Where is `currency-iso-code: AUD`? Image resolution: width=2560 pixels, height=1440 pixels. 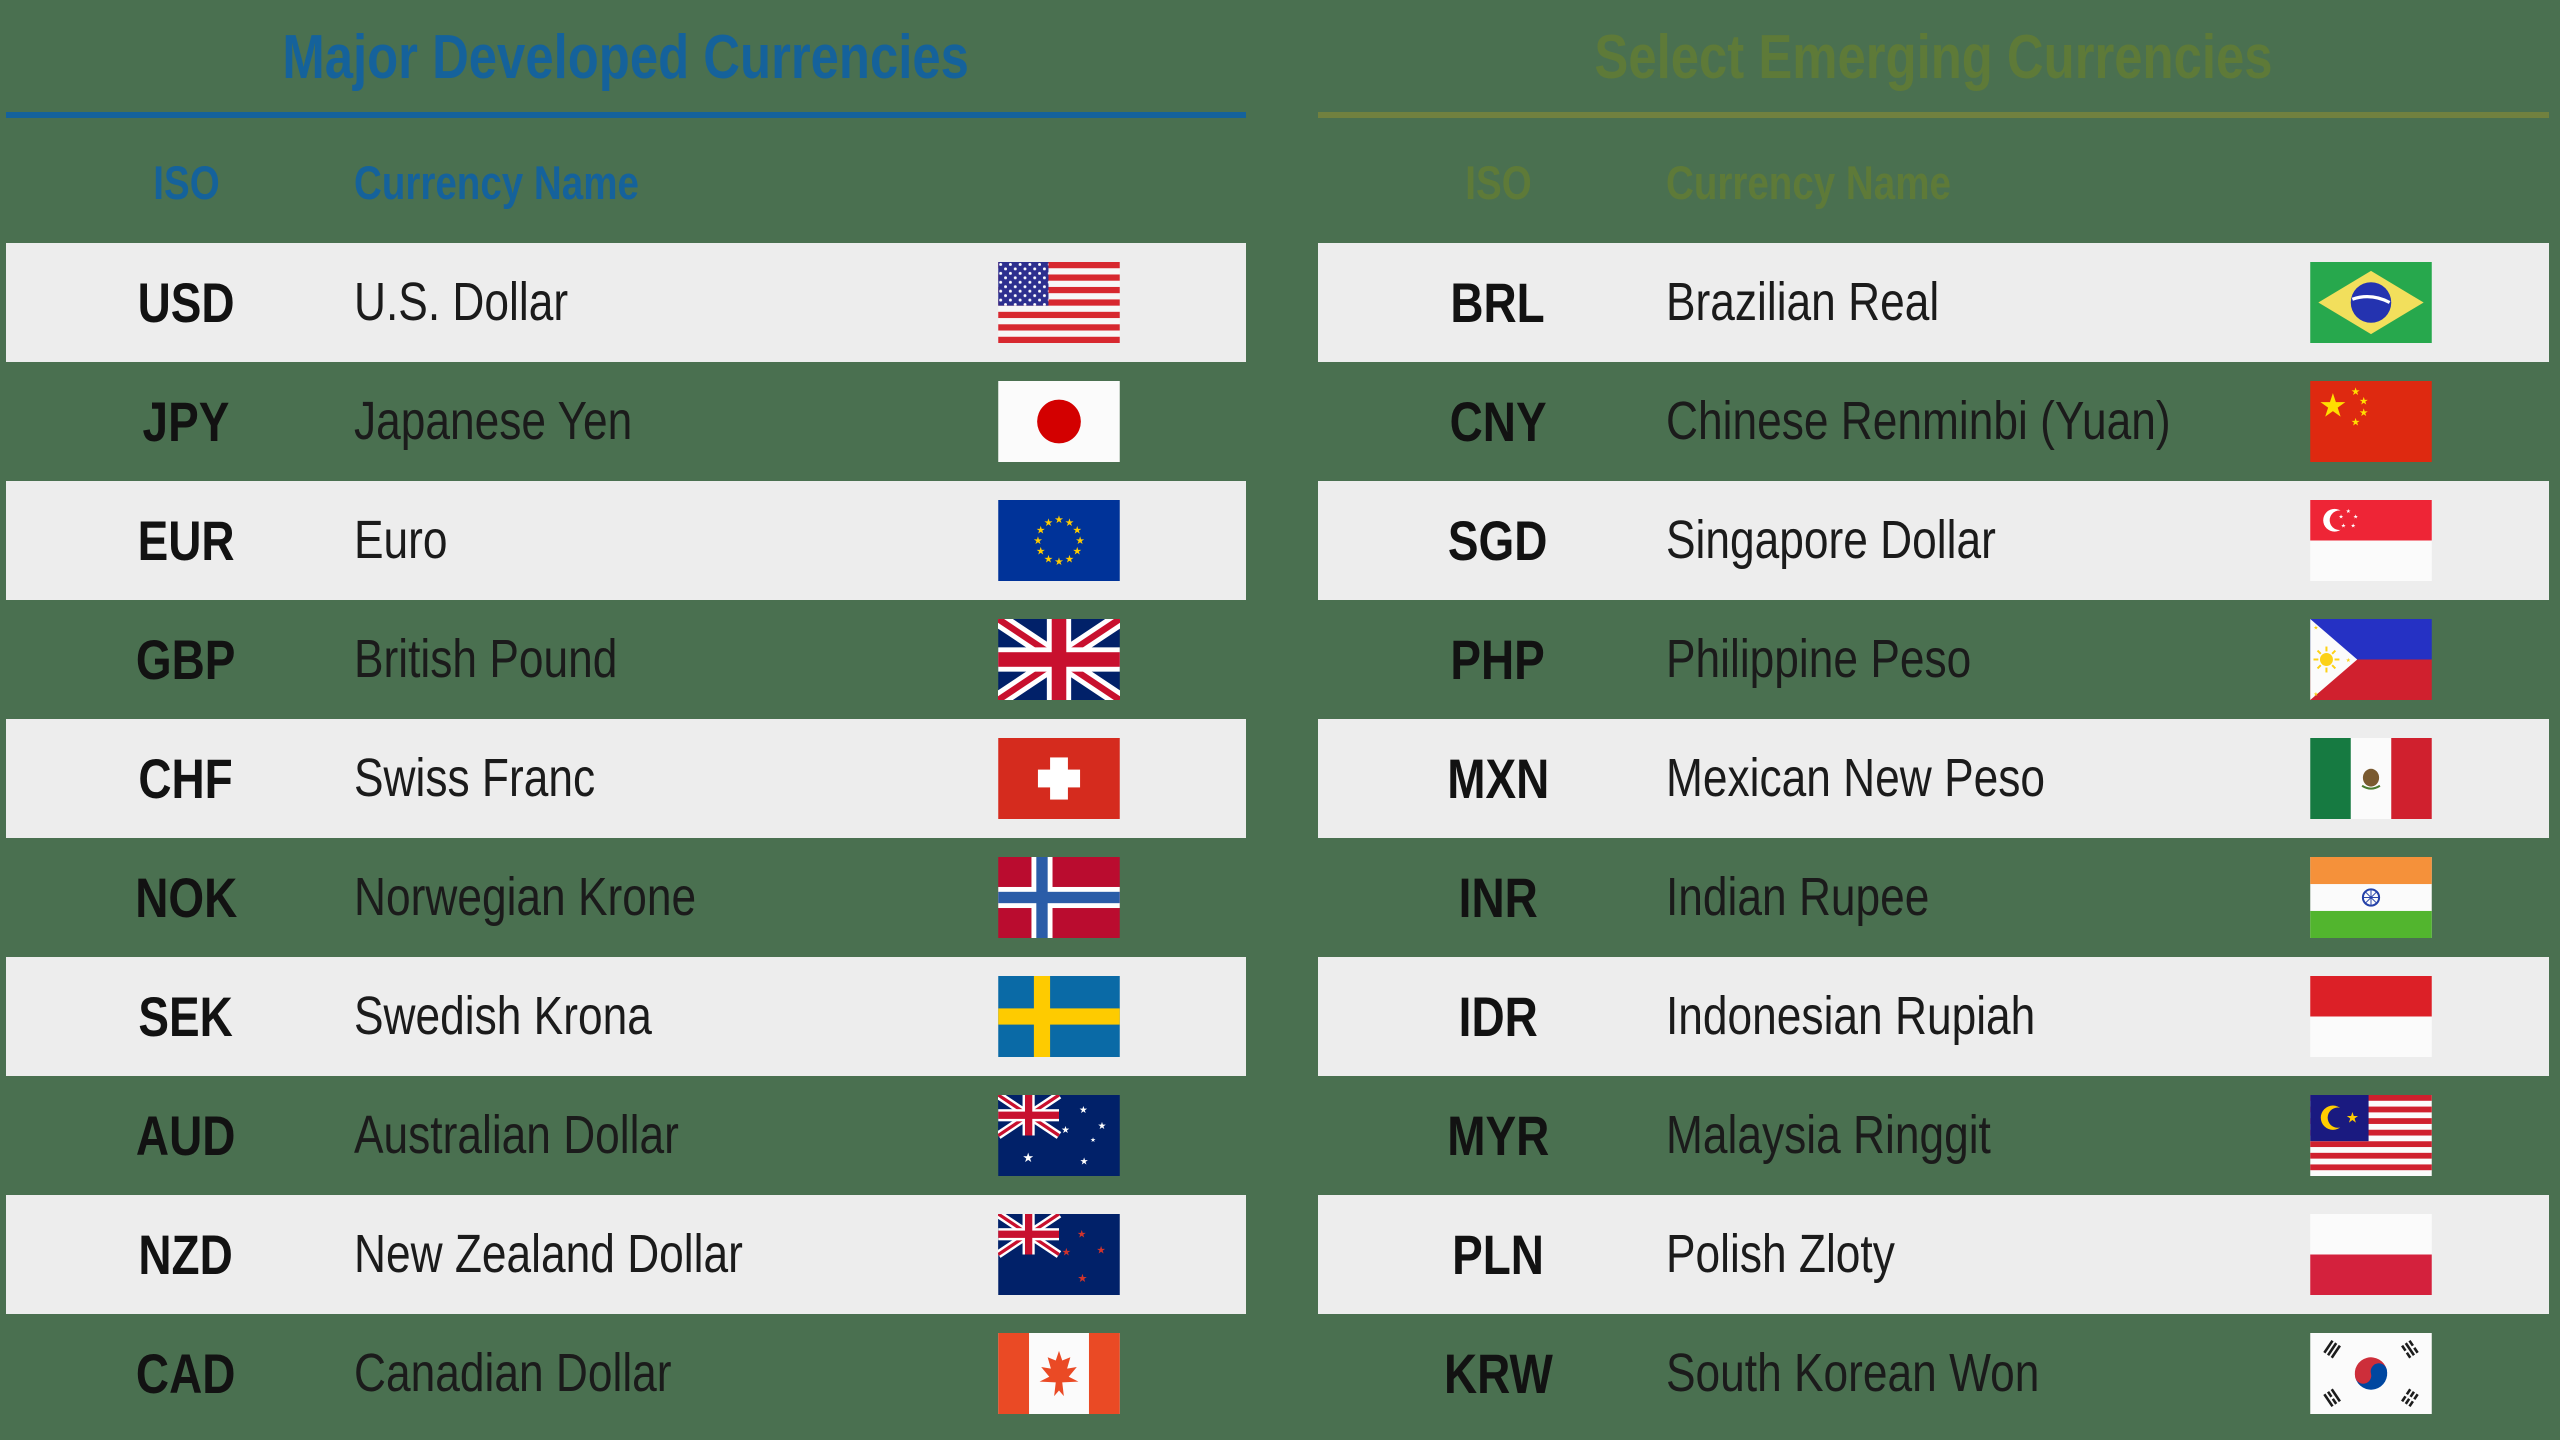 currency-iso-code: AUD is located at coordinates (186, 1135).